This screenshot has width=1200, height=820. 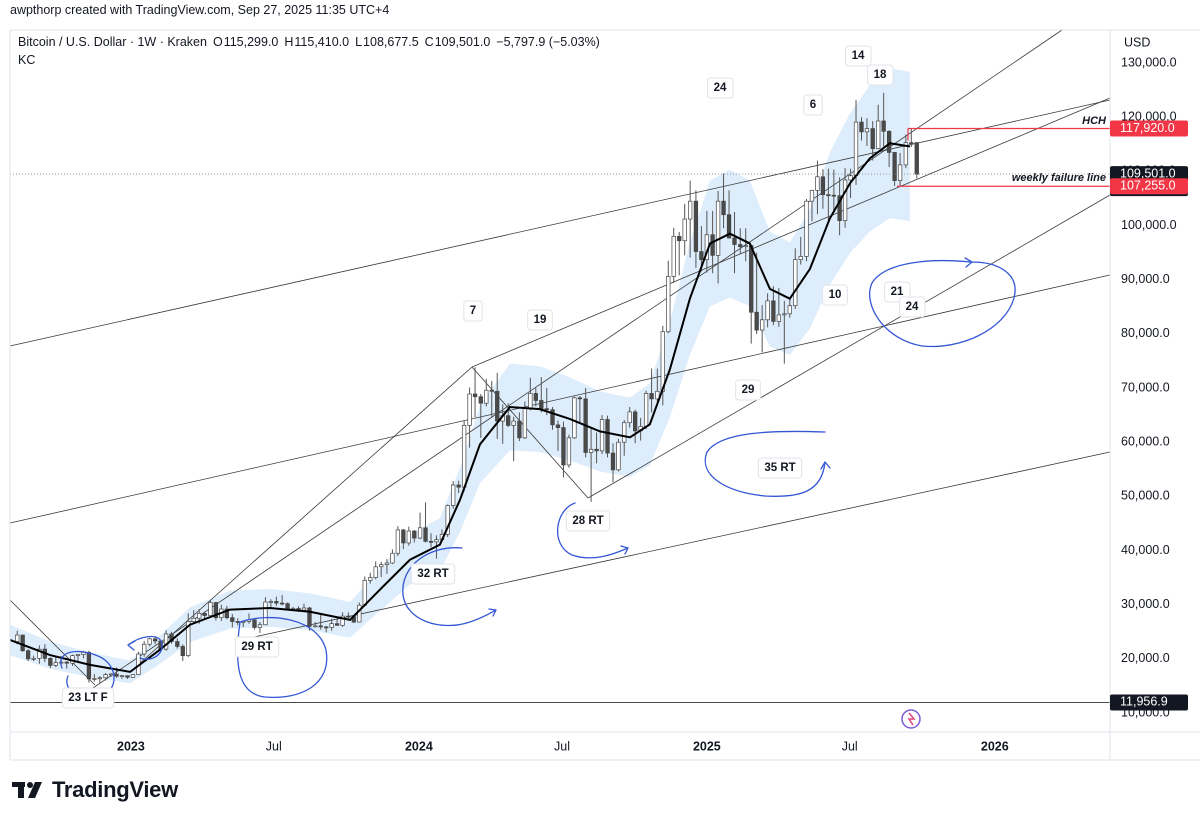 I want to click on ohlc-key: L, so click(x=359, y=42).